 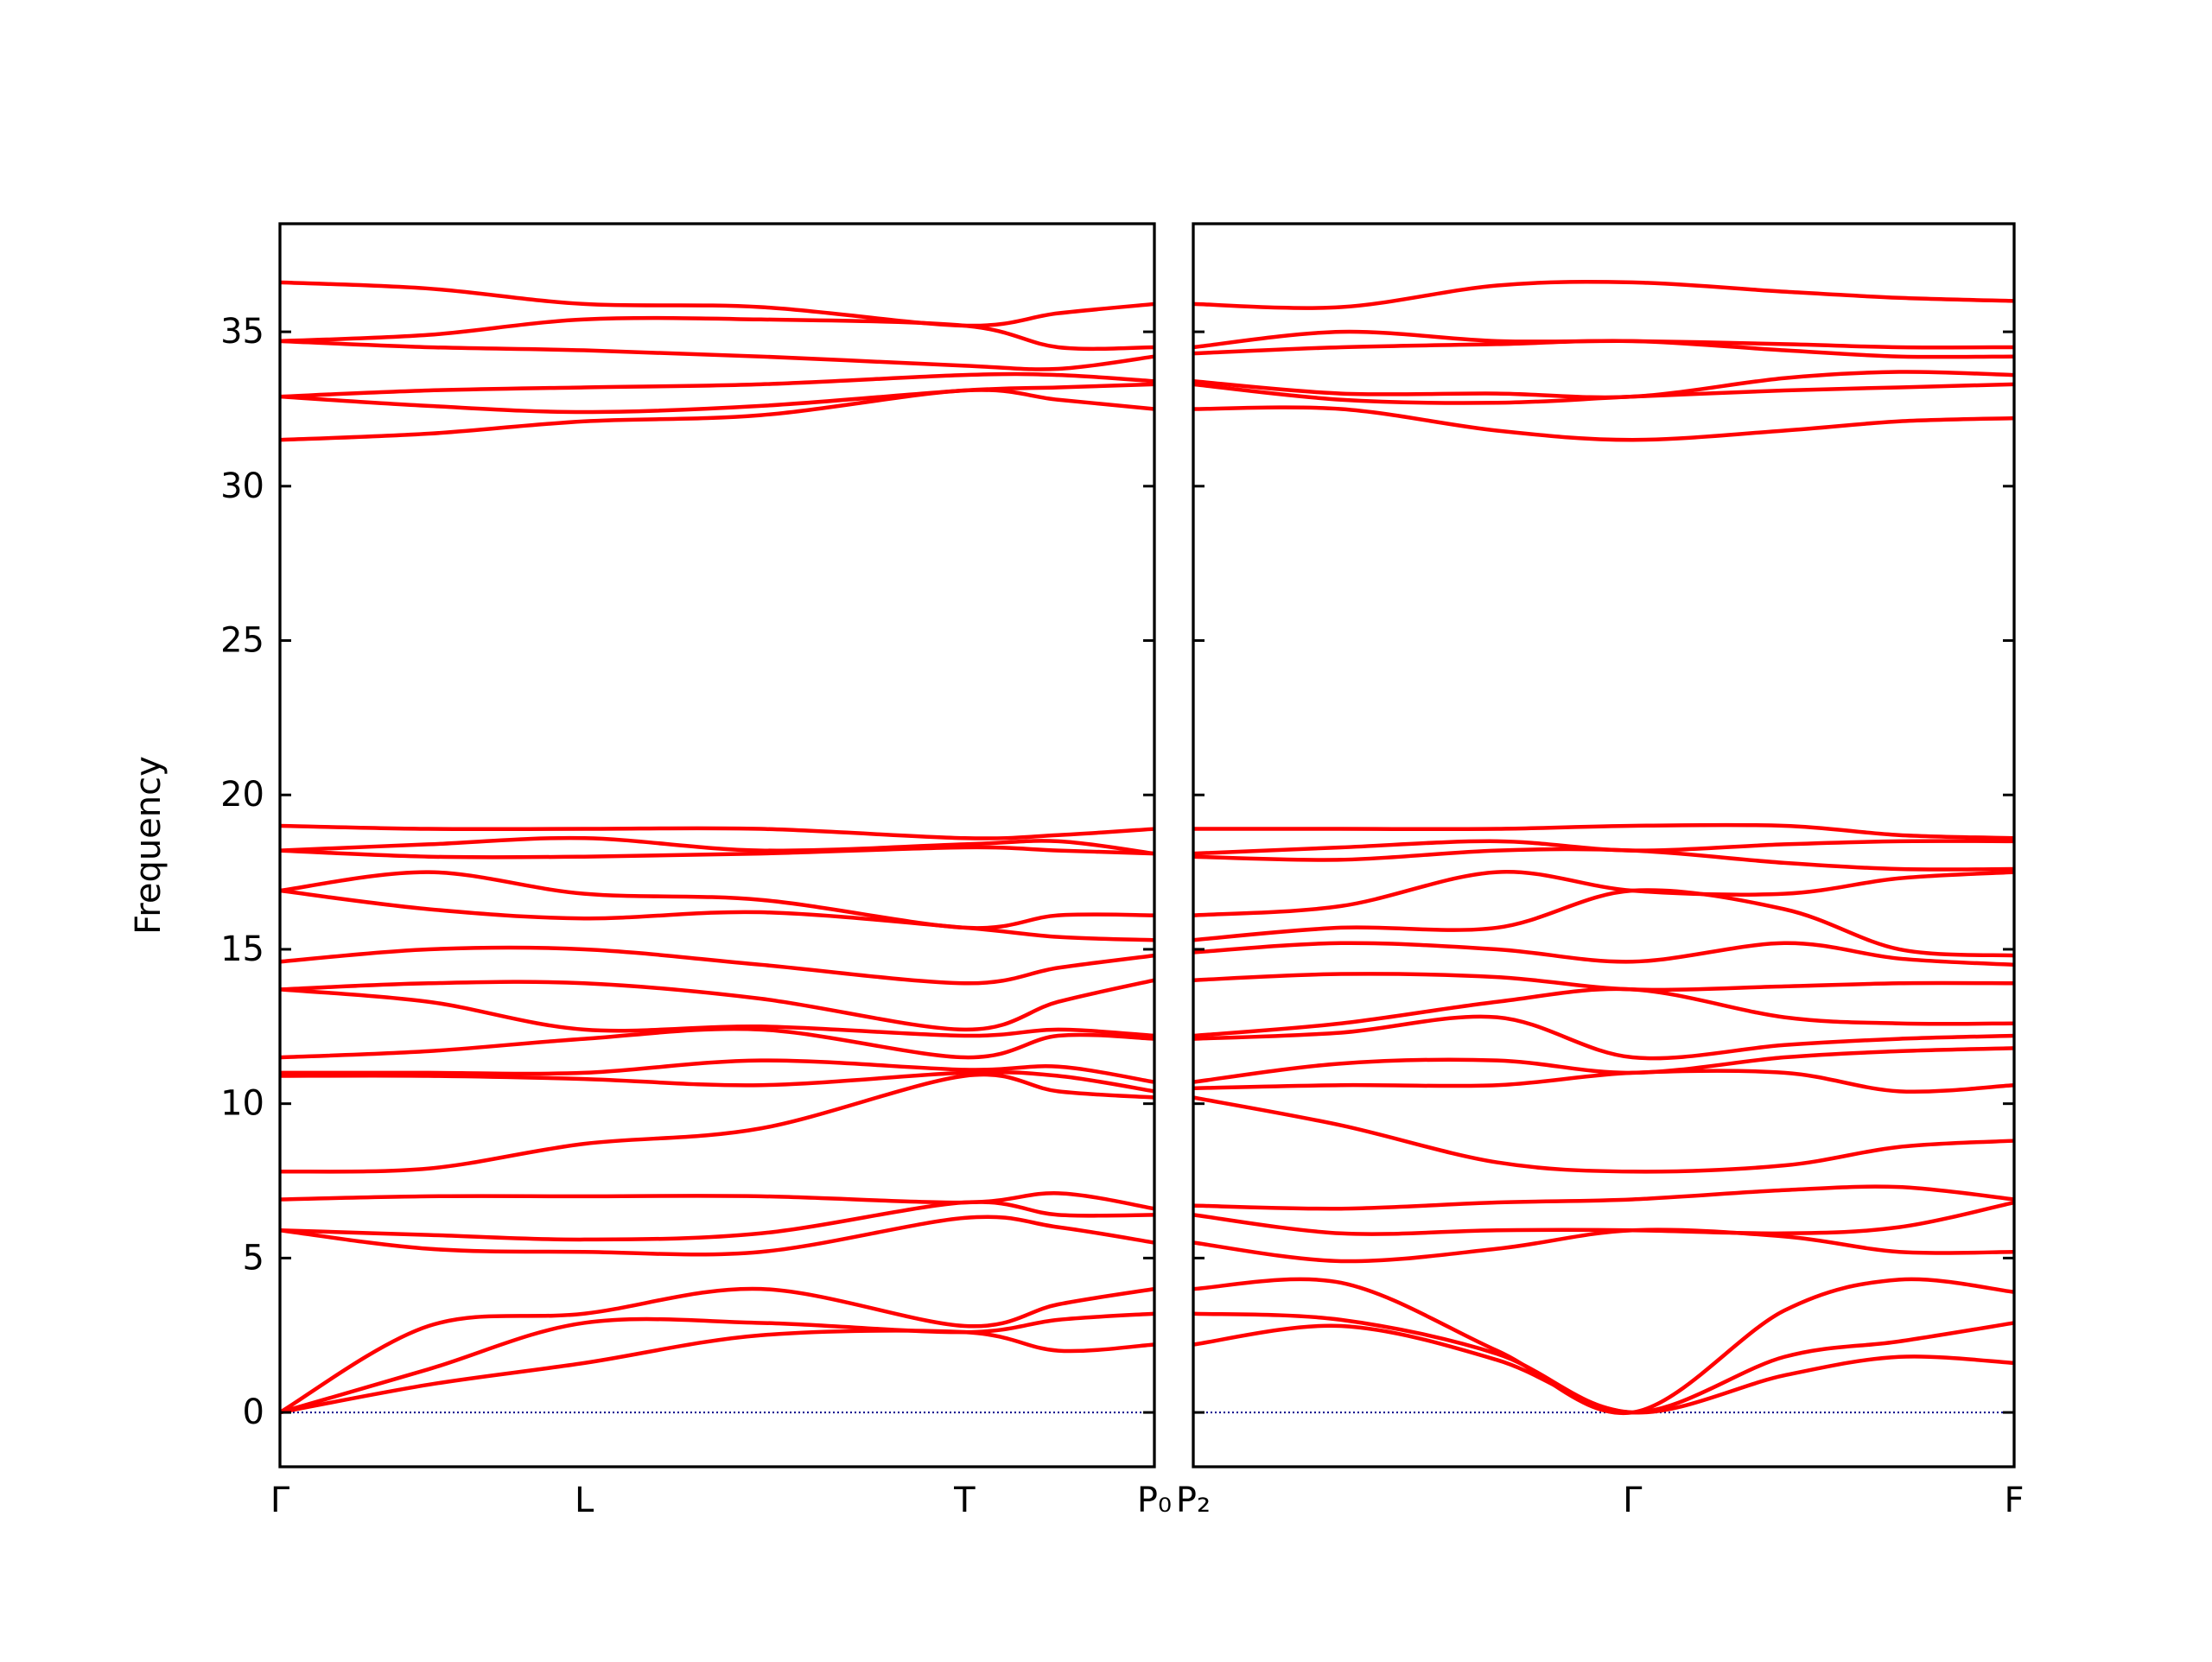 What do you see at coordinates (242, 795) in the screenshot?
I see `y-tick-label: 20` at bounding box center [242, 795].